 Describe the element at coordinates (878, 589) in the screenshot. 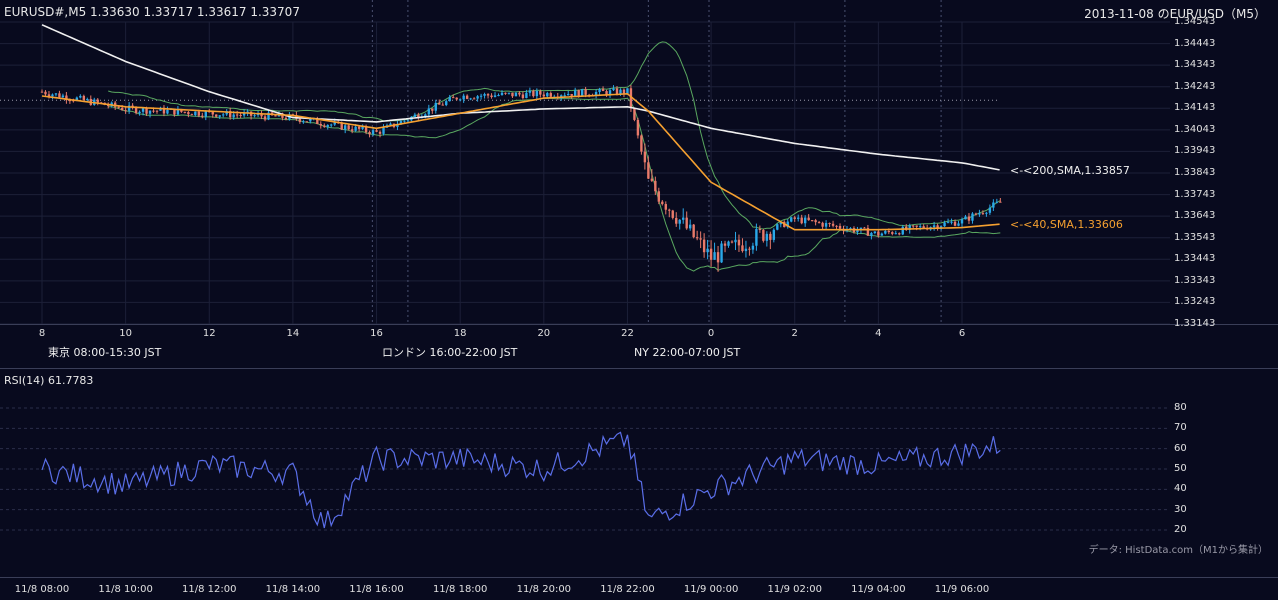

I see `time-tick-bottom: 11/9 04:00` at that location.